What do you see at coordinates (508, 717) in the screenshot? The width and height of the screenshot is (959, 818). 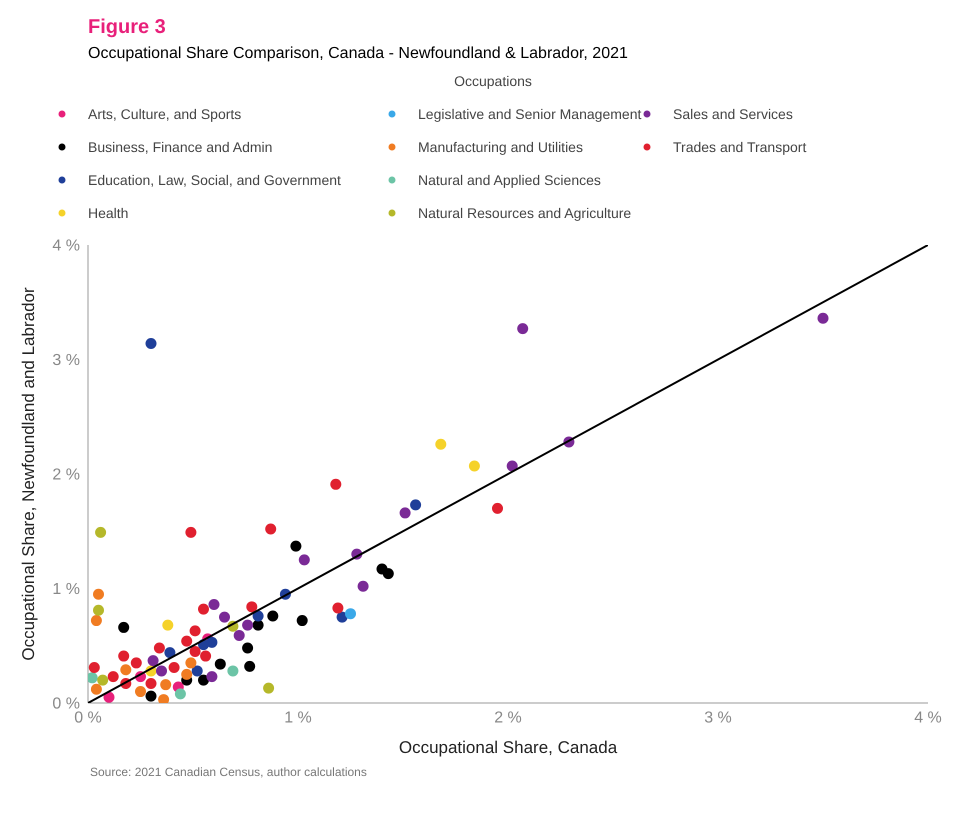 I see `x-tick-label: 2 %` at bounding box center [508, 717].